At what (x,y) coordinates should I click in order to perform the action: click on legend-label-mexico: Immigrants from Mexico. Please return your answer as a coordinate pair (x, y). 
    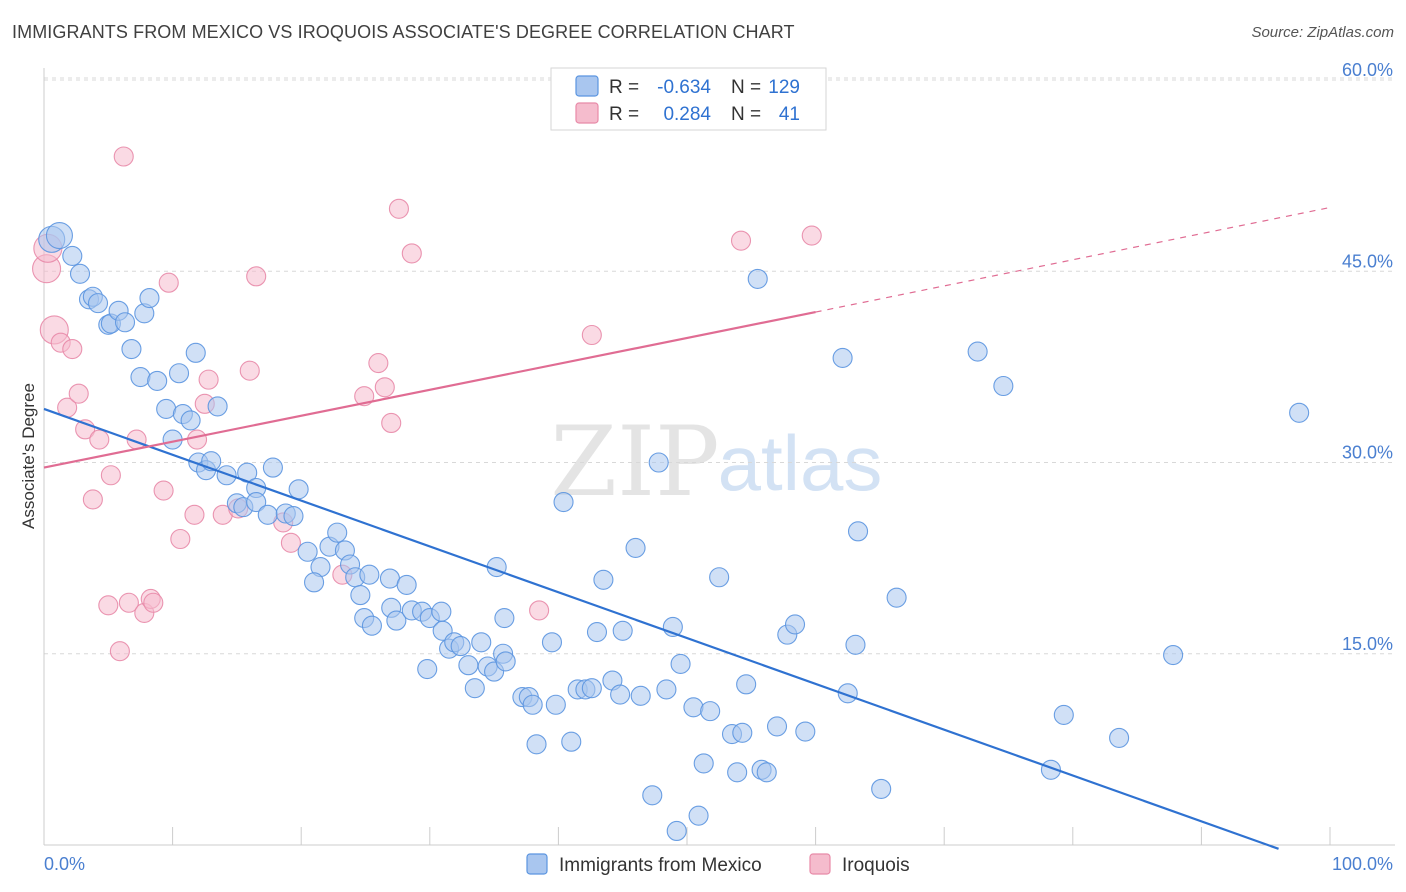
    Looking at the image, I should click on (660, 865).